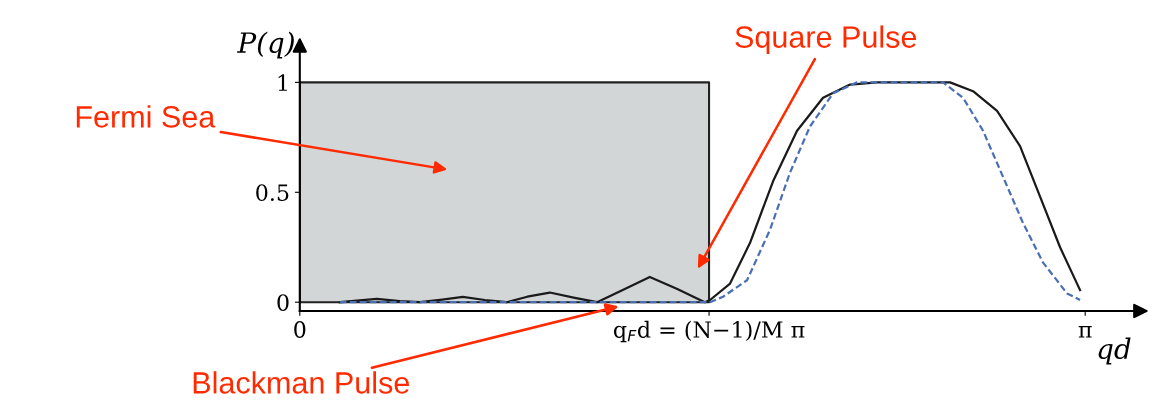 The height and width of the screenshot is (400, 1162). What do you see at coordinates (282, 82) in the screenshot?
I see `y-tick-label: 1` at bounding box center [282, 82].